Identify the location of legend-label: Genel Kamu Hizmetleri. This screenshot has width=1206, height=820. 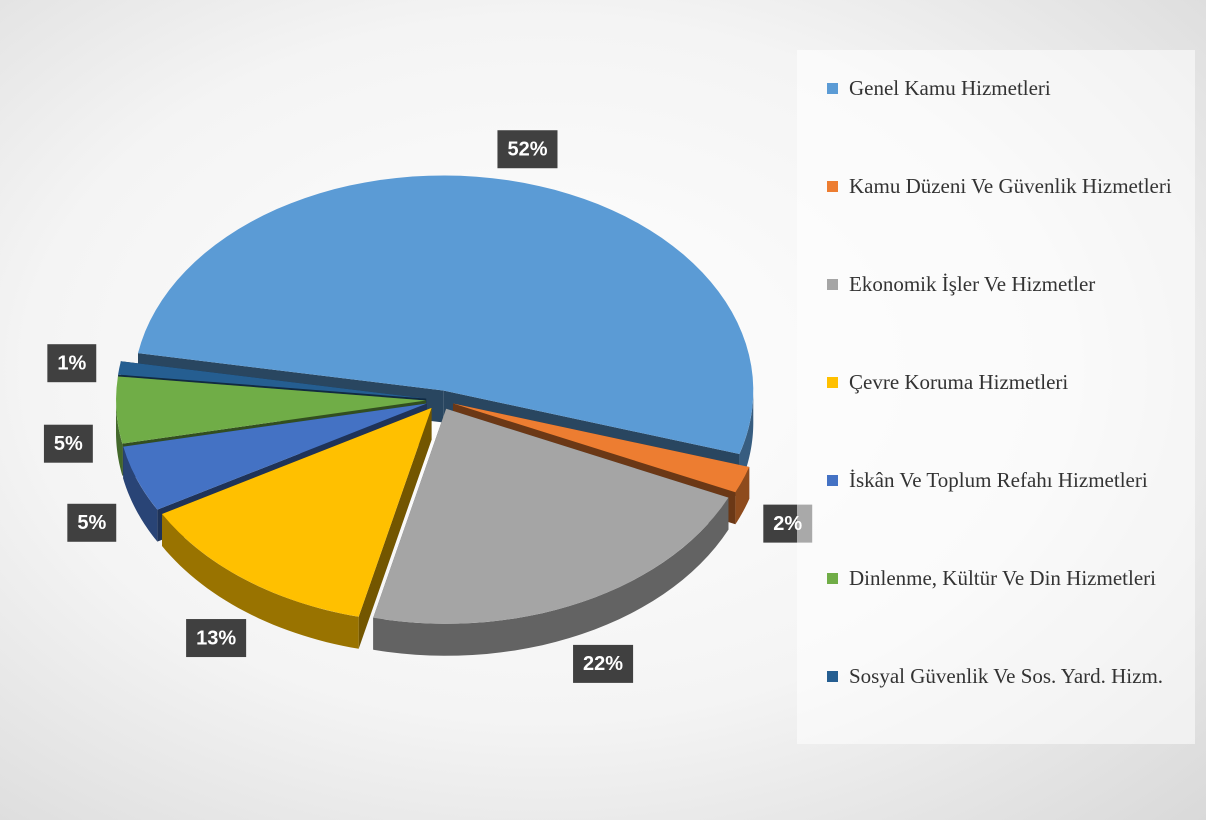
(950, 88).